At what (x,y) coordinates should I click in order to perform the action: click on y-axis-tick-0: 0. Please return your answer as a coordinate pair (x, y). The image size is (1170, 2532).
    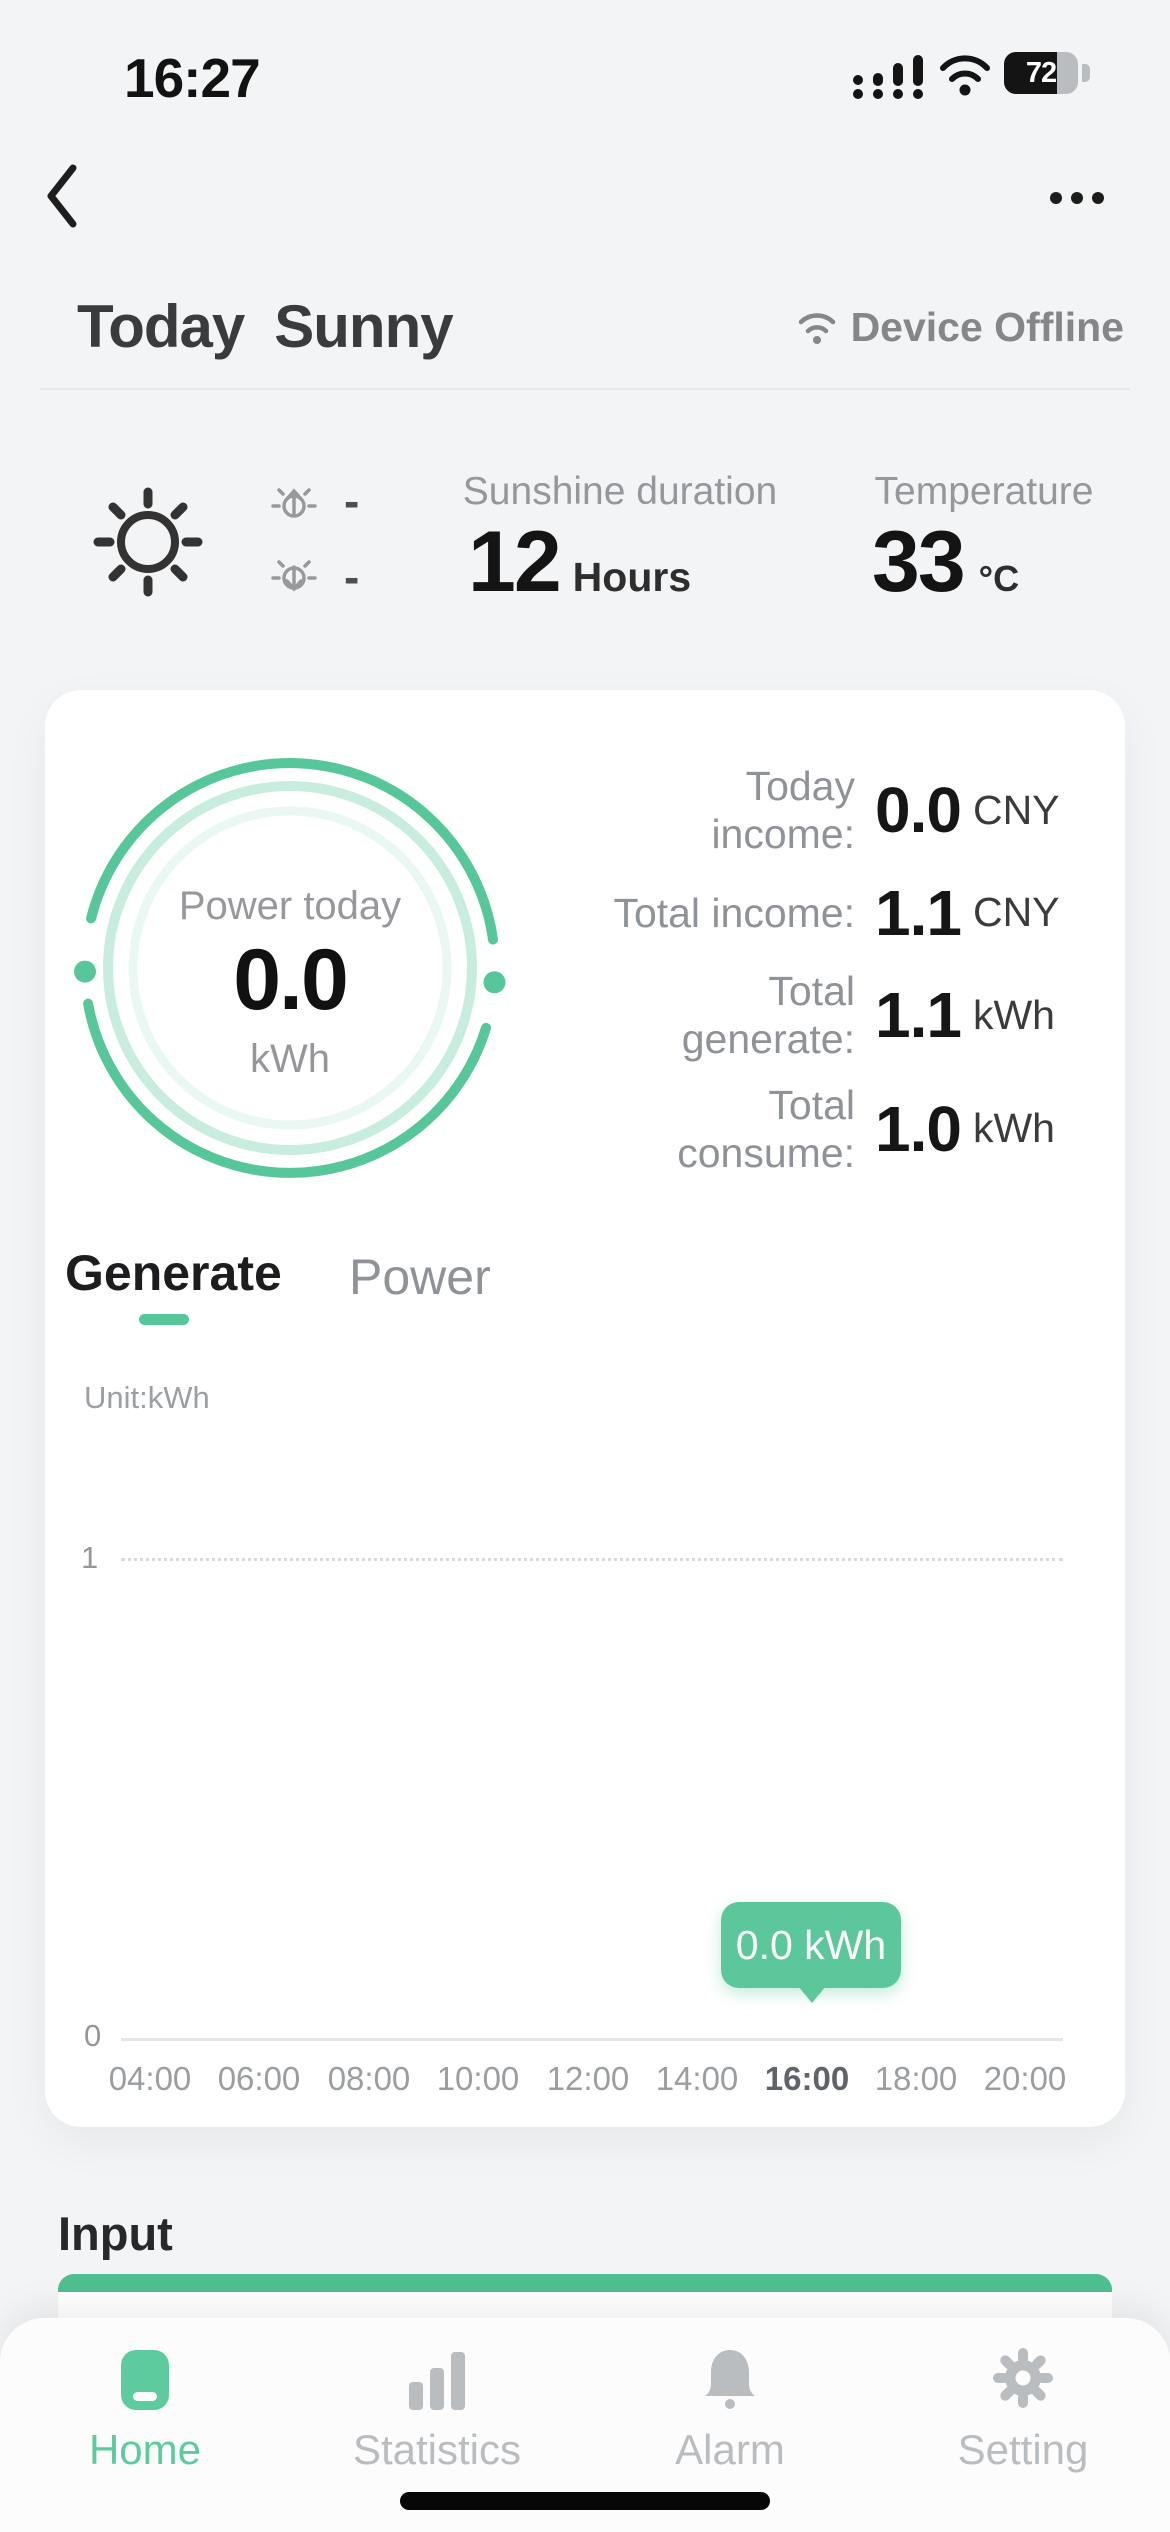
    Looking at the image, I should click on (93, 2035).